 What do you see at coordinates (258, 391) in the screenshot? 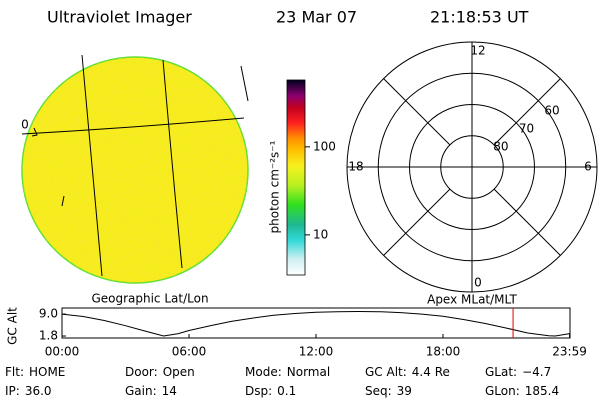
I see `info-label: Dsp:` at bounding box center [258, 391].